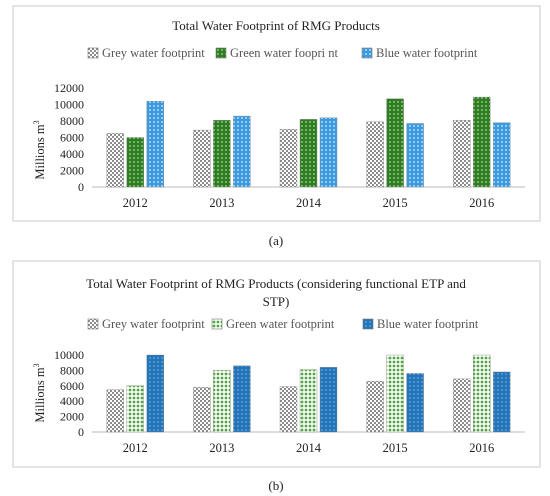  What do you see at coordinates (242, 151) in the screenshot?
I see `bar-blue-2013-a` at bounding box center [242, 151].